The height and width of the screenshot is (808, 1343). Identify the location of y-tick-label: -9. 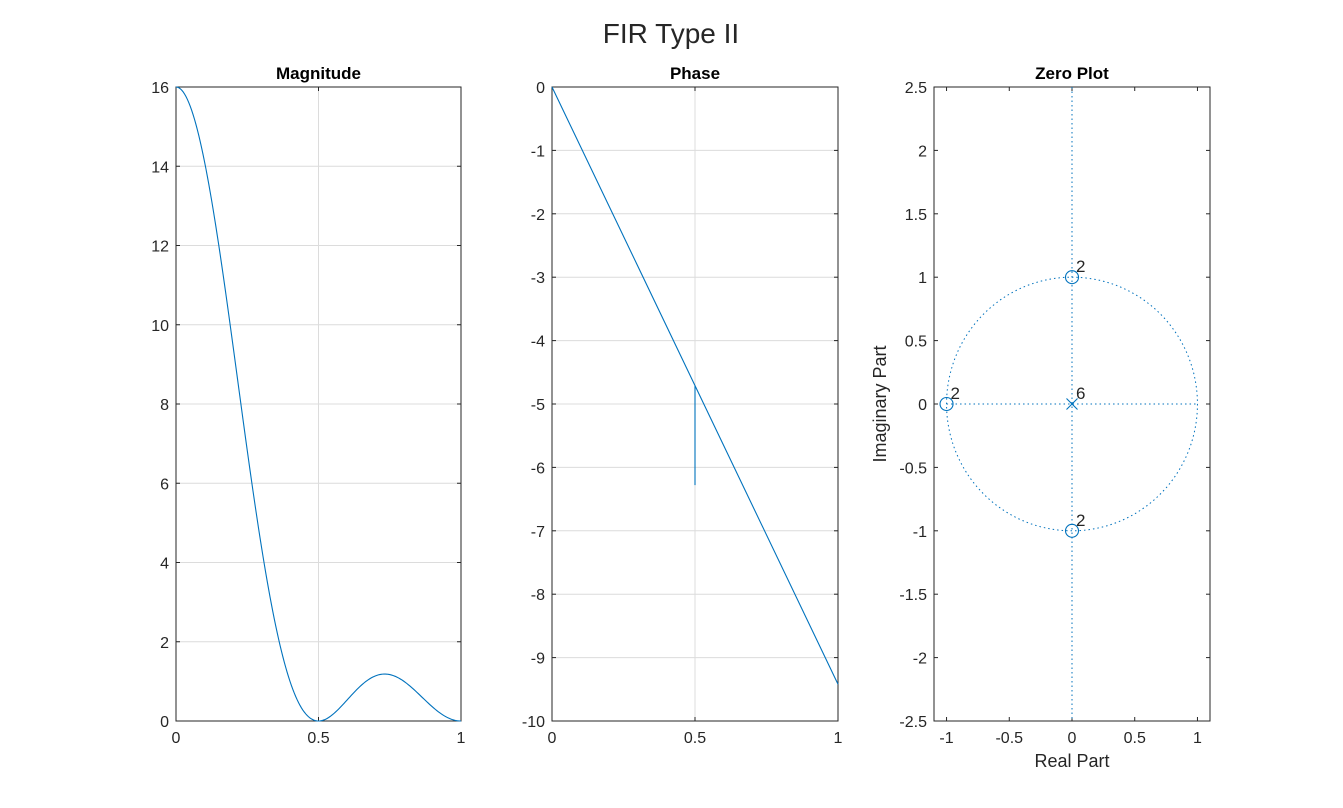
(538, 659).